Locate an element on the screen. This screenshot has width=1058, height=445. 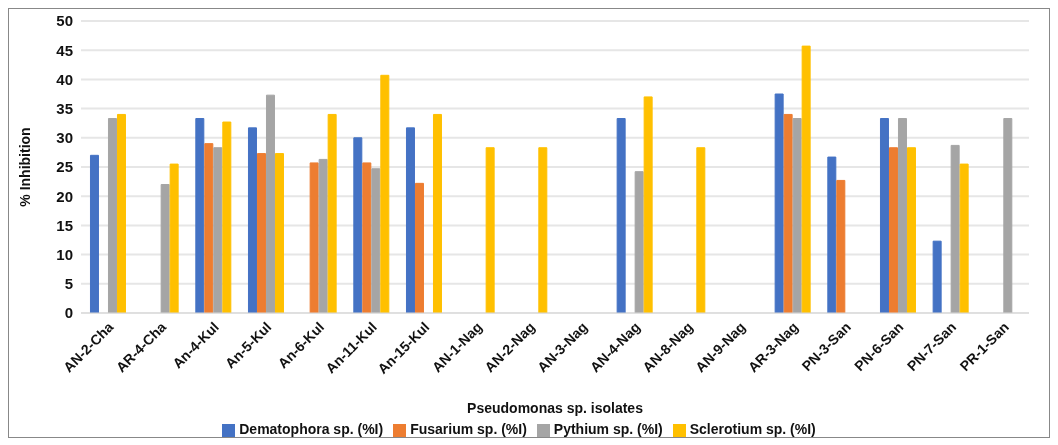
y-tick-label: 10 is located at coordinates (64, 254).